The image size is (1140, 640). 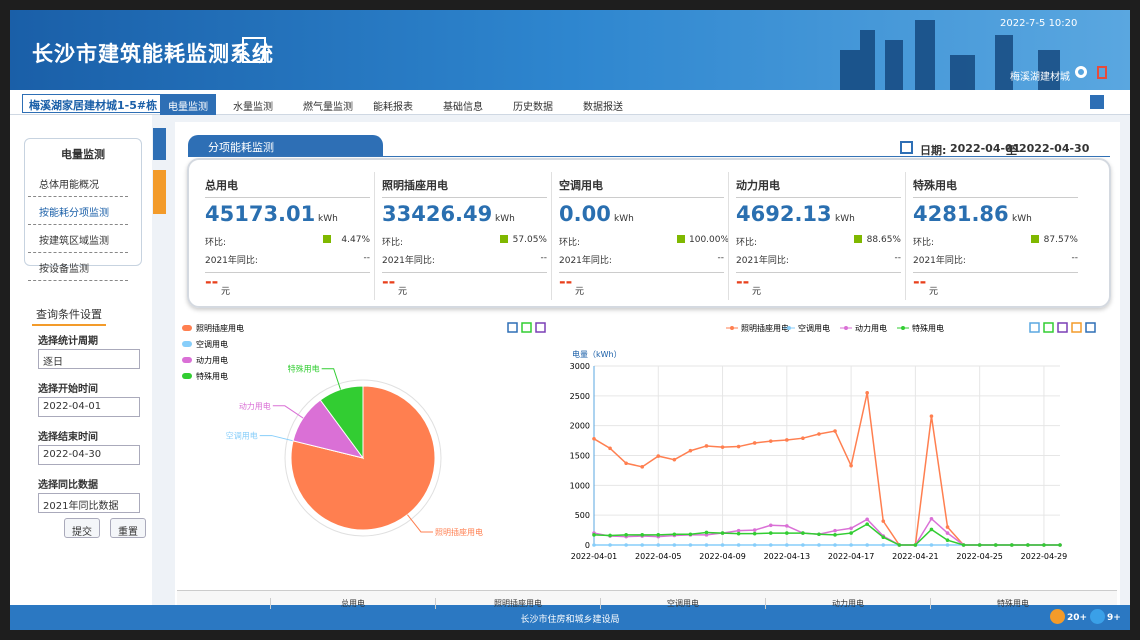 I want to click on nav-tab: 基础信息, so click(x=463, y=107).